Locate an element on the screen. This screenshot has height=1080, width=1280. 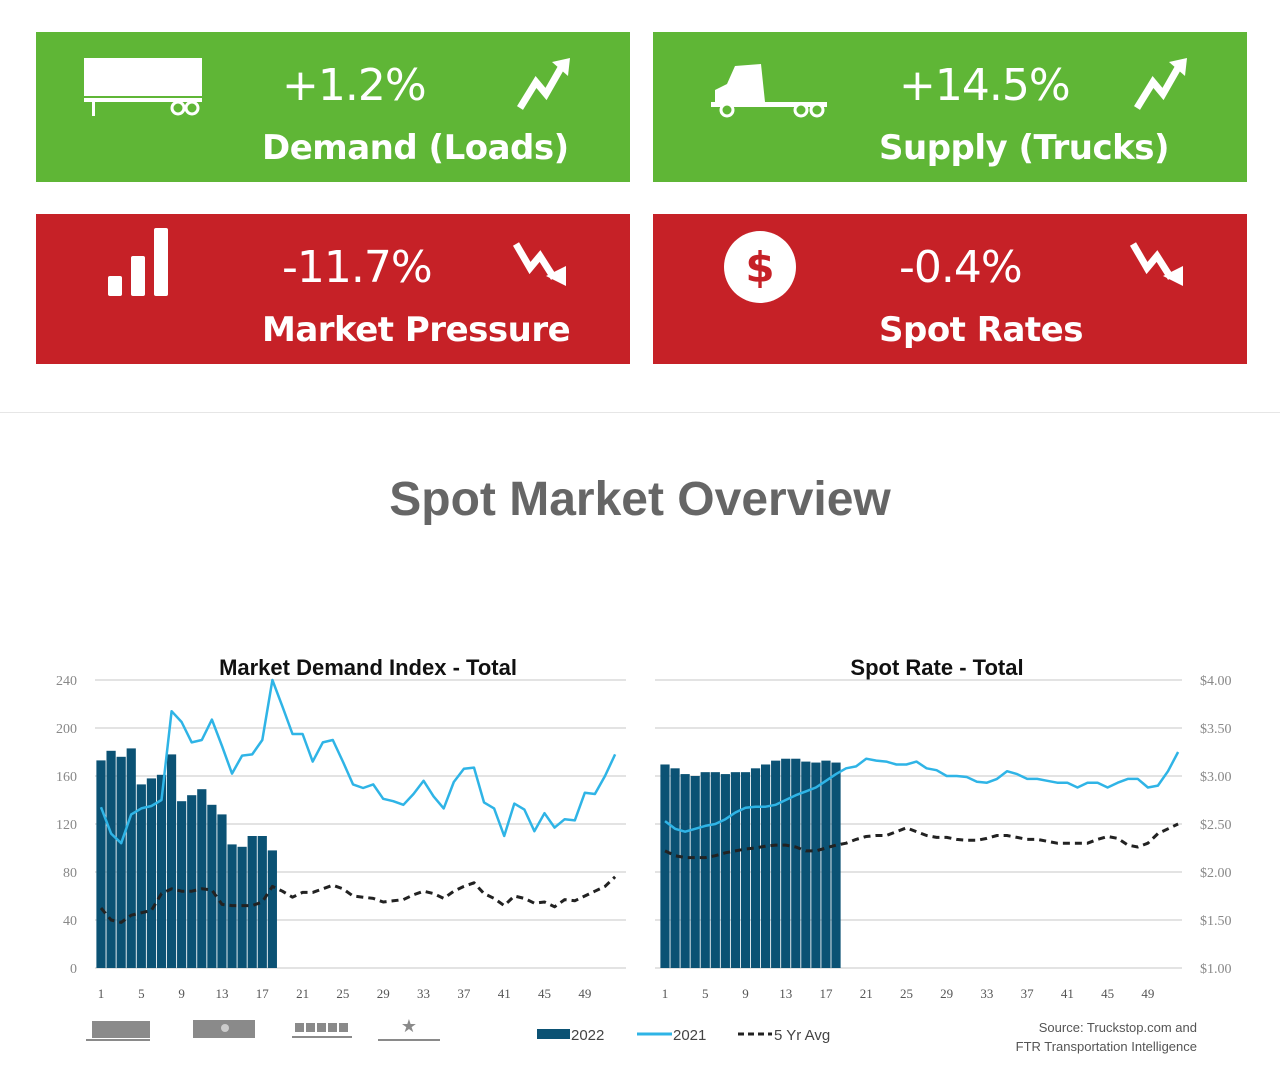
market-pressure-card: -11.7% Market Pressure is located at coordinates (333, 289).